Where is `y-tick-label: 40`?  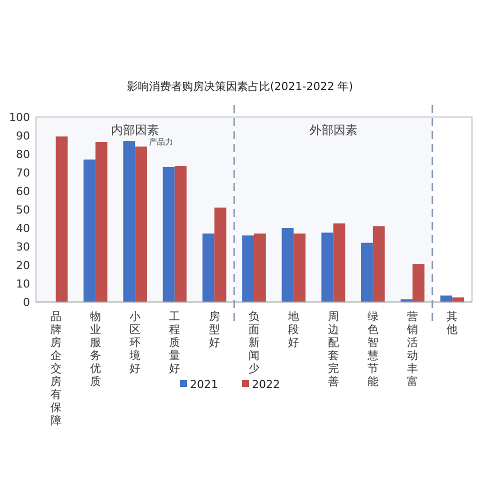 y-tick-label: 40 is located at coordinates (23, 228).